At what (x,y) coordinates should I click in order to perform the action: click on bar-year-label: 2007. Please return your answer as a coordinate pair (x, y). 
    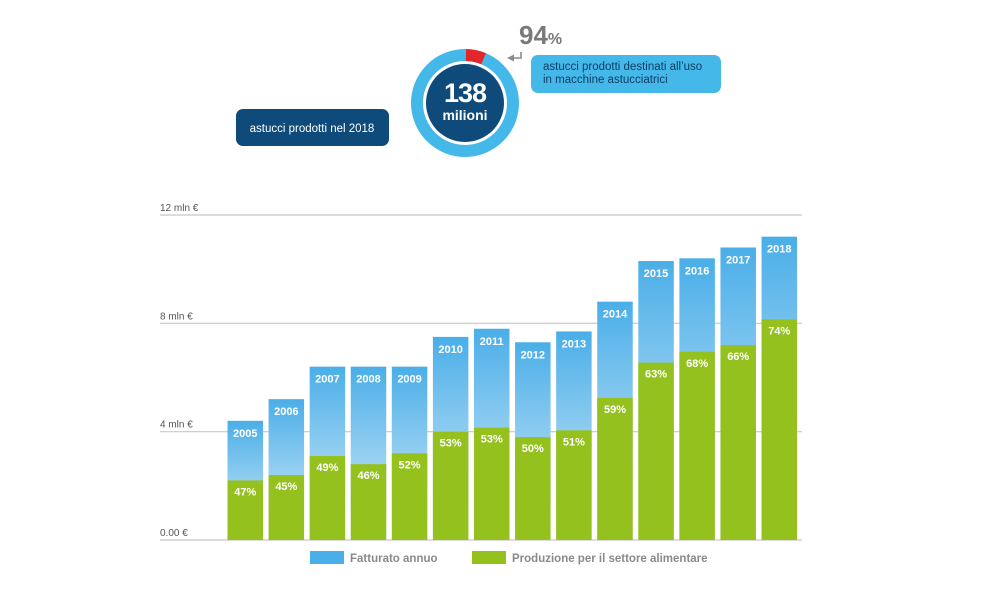
    Looking at the image, I should click on (327, 380).